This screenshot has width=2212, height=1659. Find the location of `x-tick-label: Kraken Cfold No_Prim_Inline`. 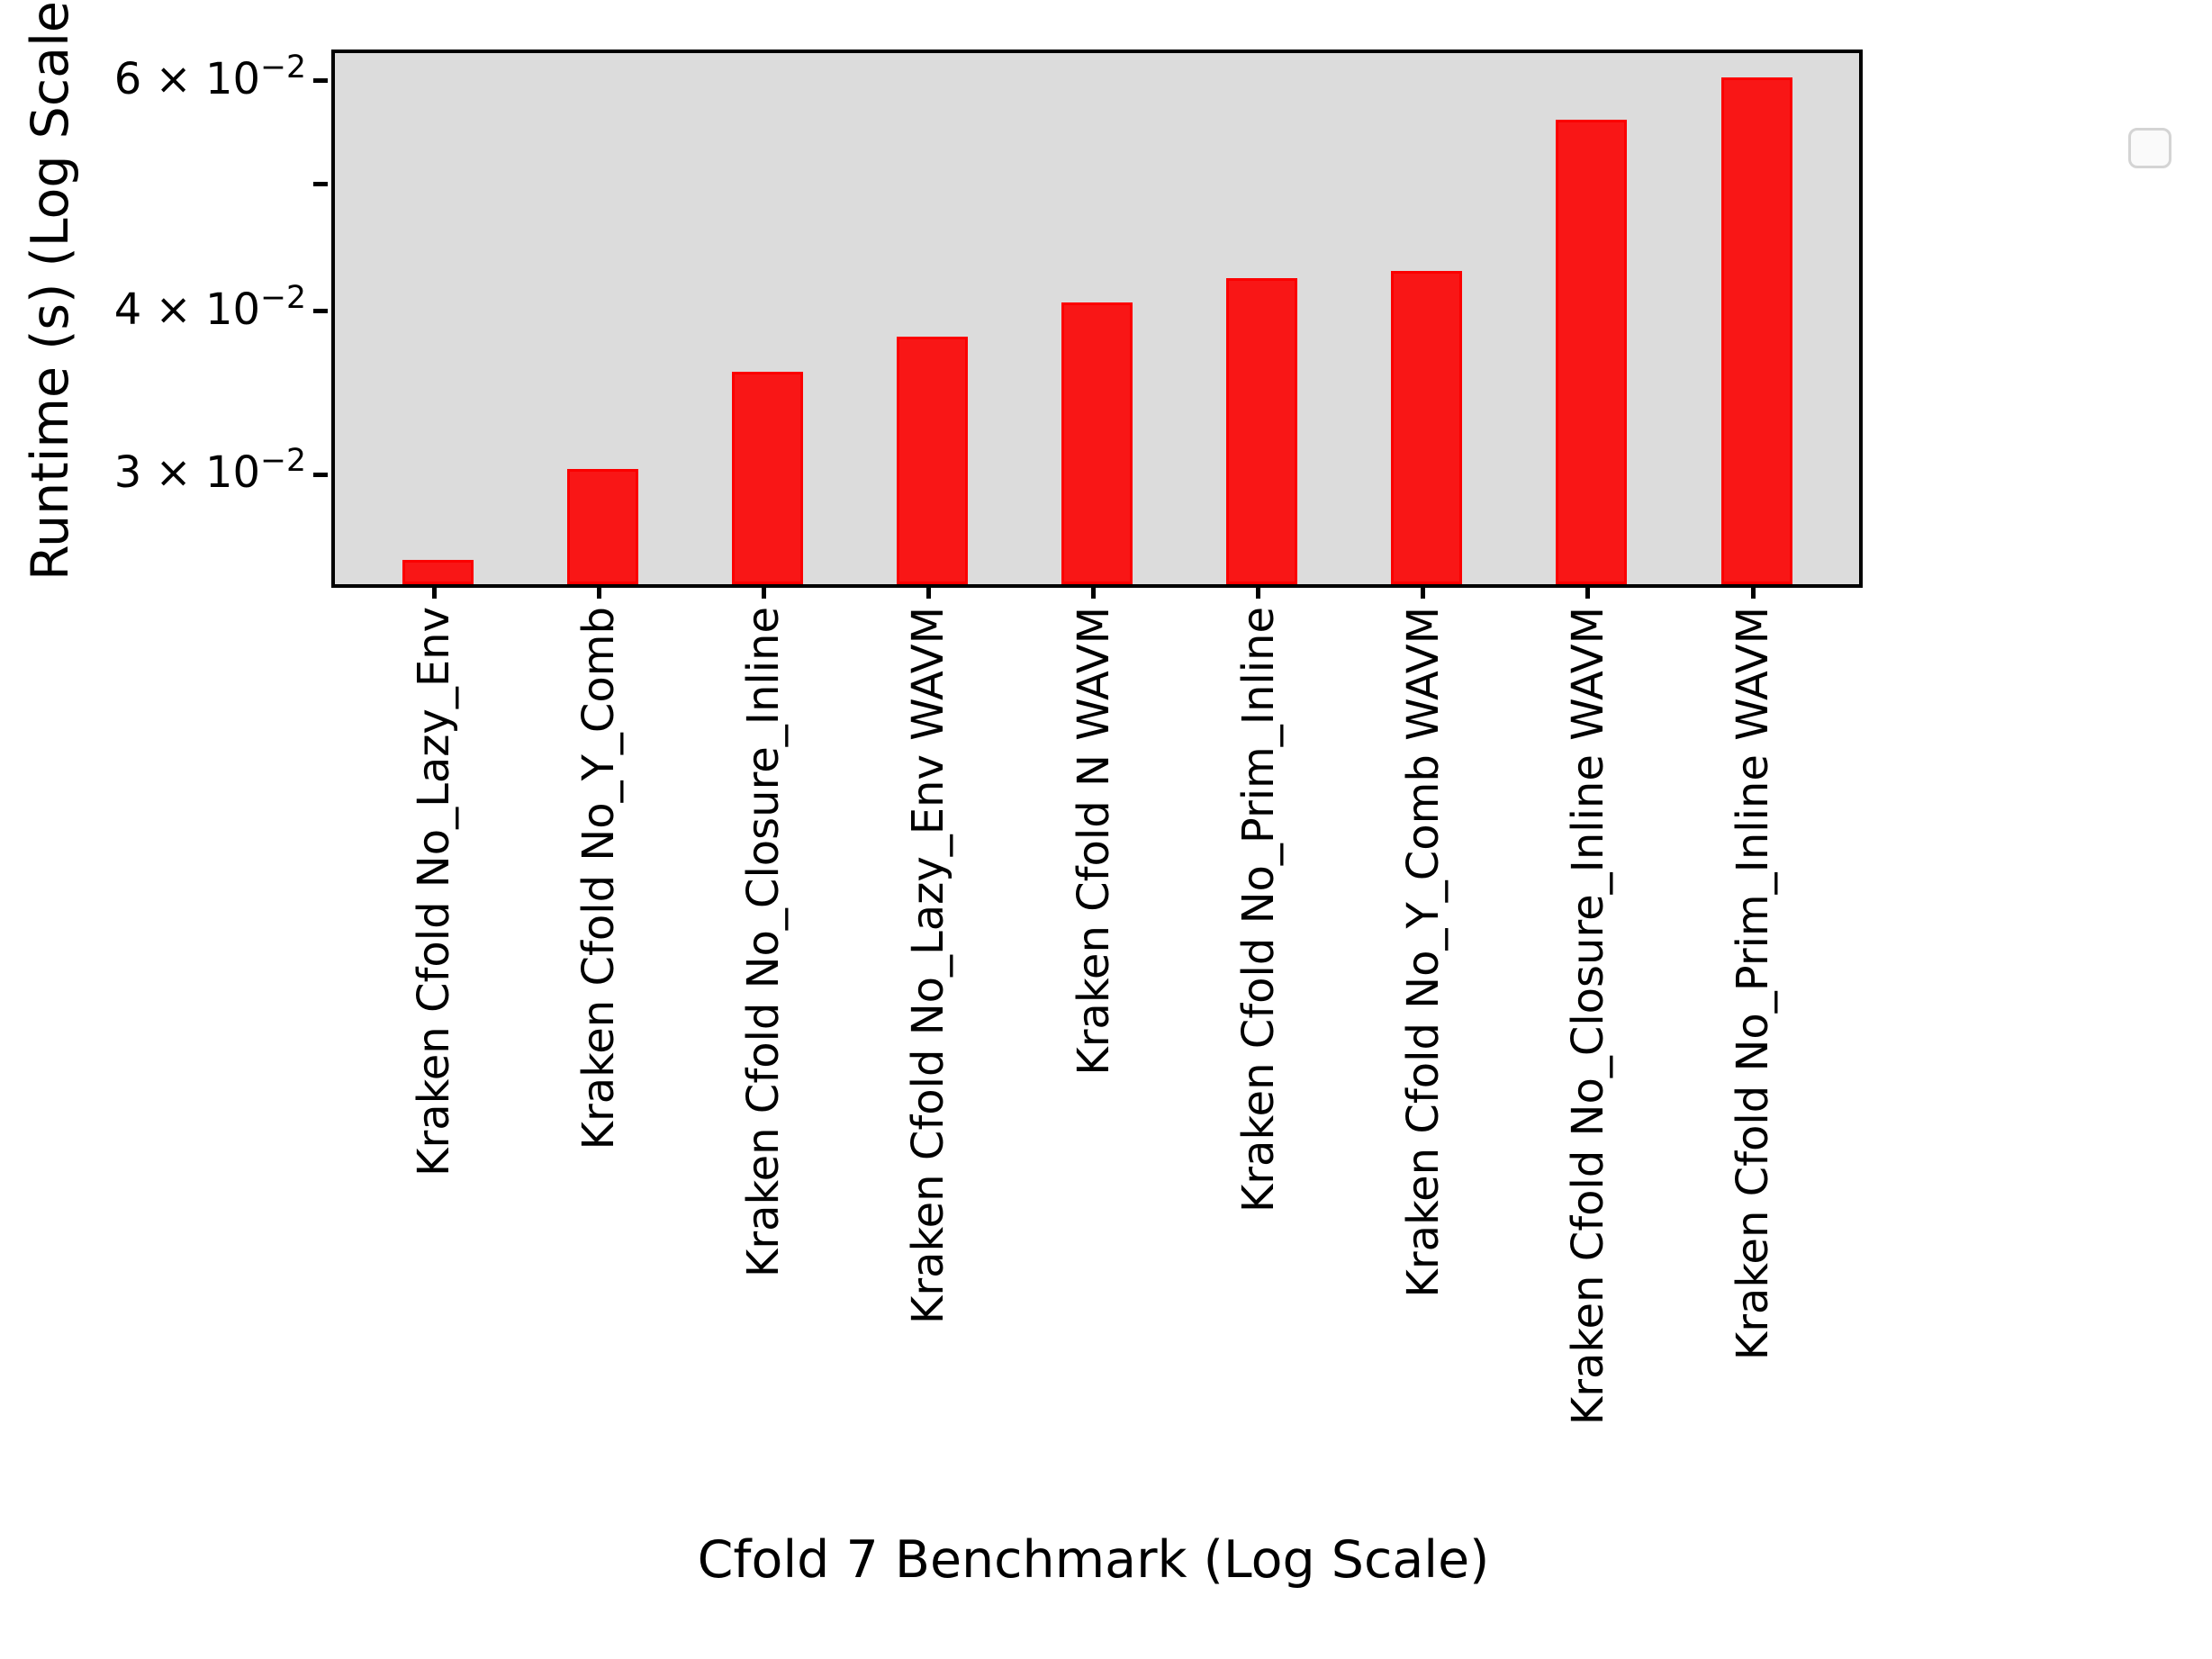

x-tick-label: Kraken Cfold No_Prim_Inline is located at coordinates (1258, 910).